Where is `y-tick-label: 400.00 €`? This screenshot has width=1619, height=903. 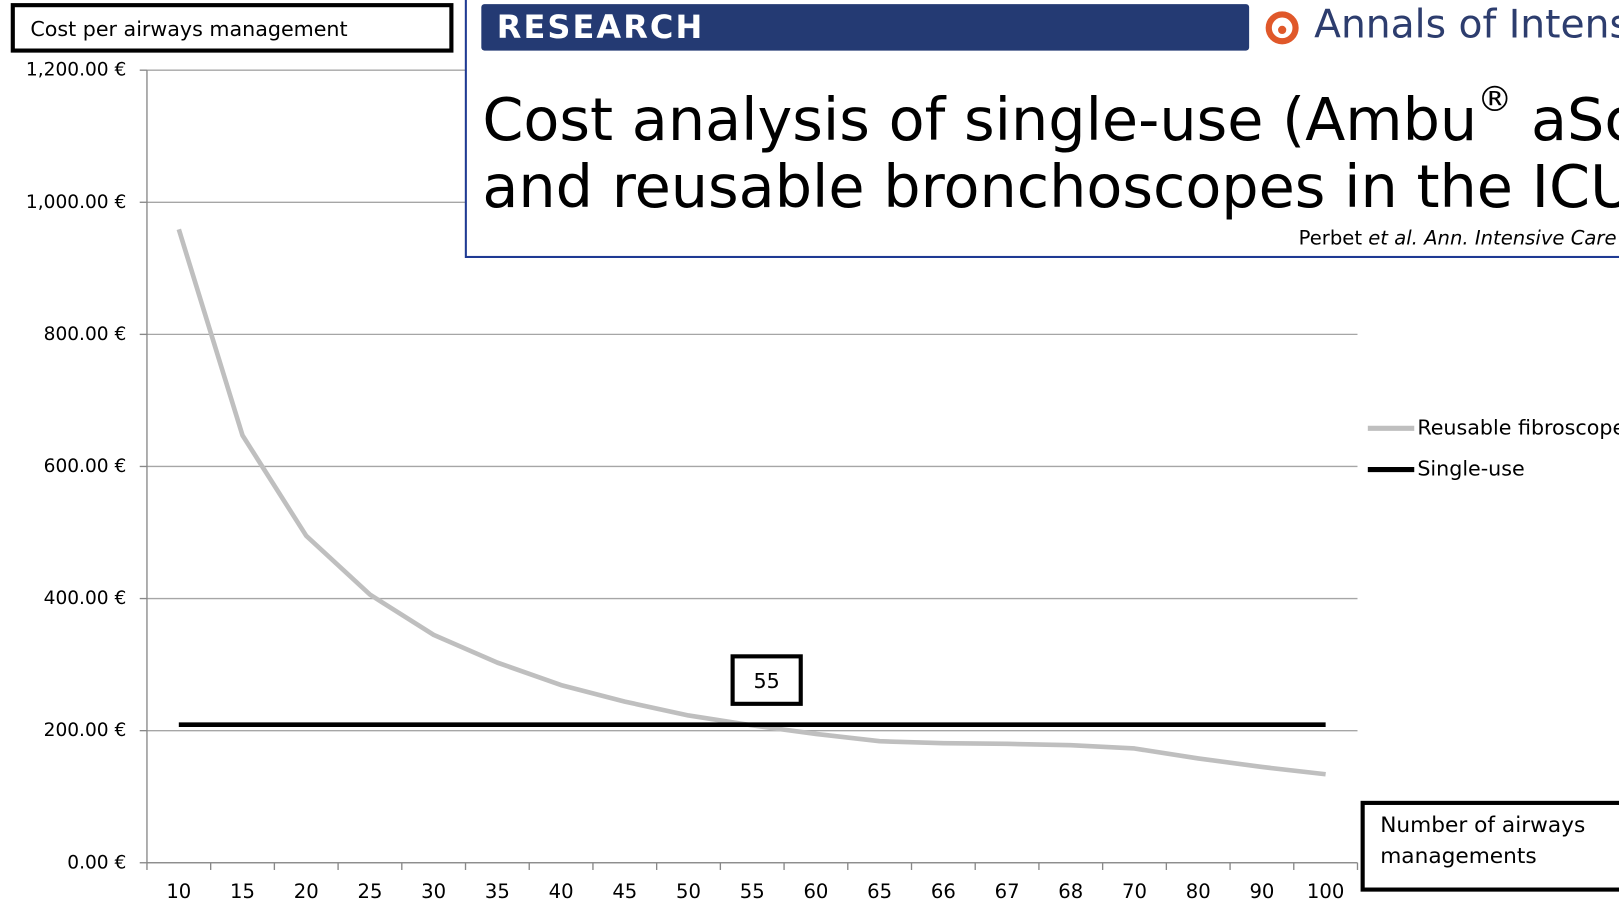
y-tick-label: 400.00 € is located at coordinates (85, 598).